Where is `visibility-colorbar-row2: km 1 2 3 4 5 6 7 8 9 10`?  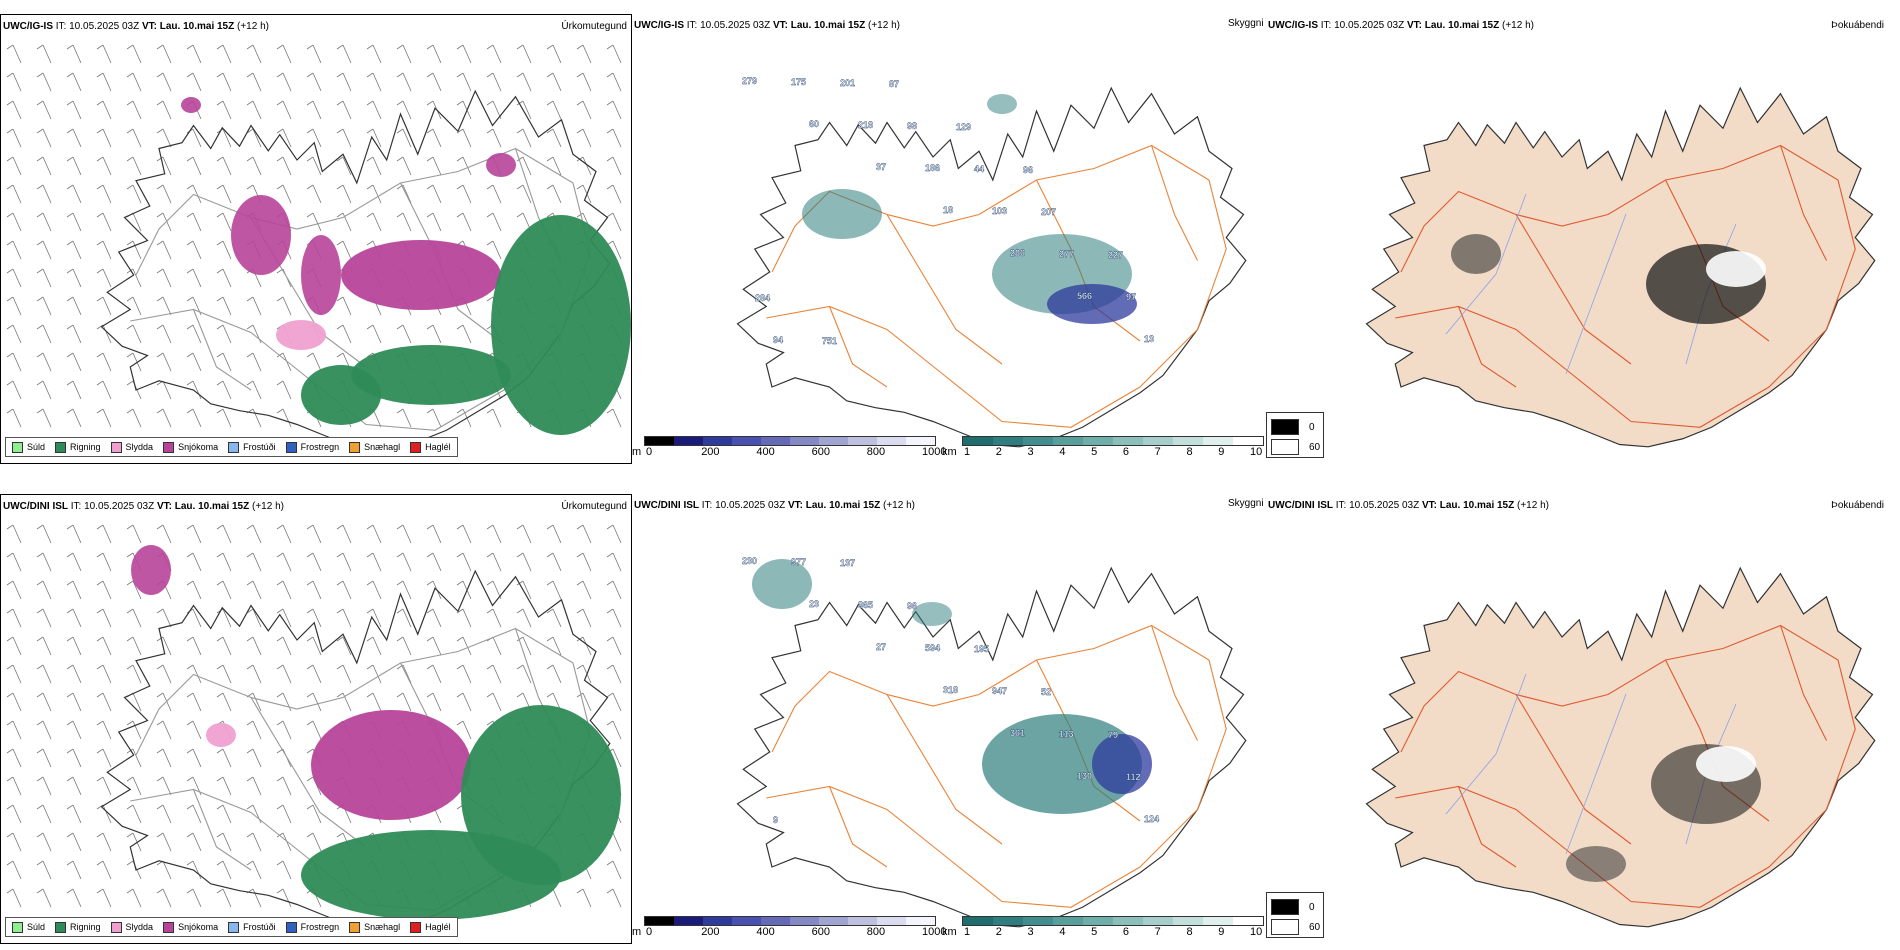 visibility-colorbar-row2: km 1 2 3 4 5 6 7 8 9 10 is located at coordinates (1104, 929).